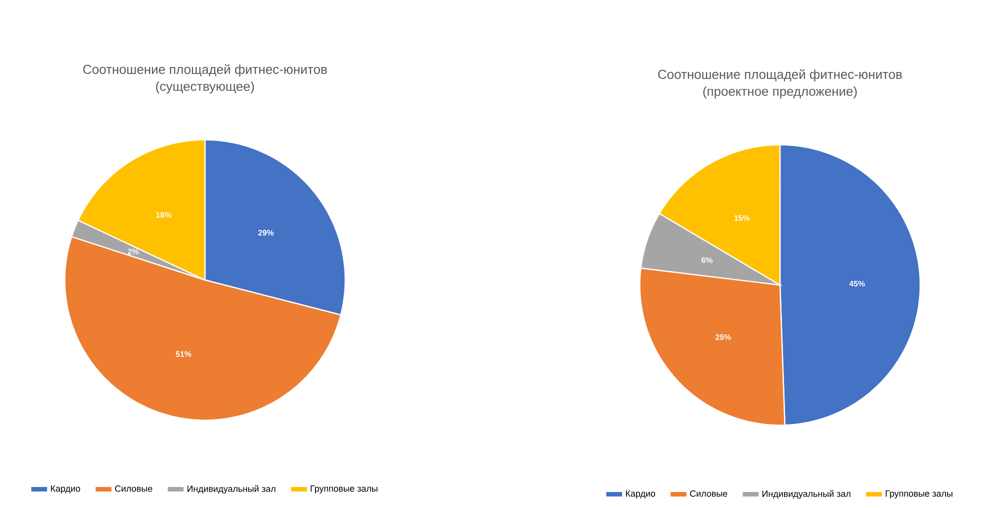 This screenshot has height=508, width=983. What do you see at coordinates (205, 87) in the screenshot?
I see `chart-subtitle: (существующее)` at bounding box center [205, 87].